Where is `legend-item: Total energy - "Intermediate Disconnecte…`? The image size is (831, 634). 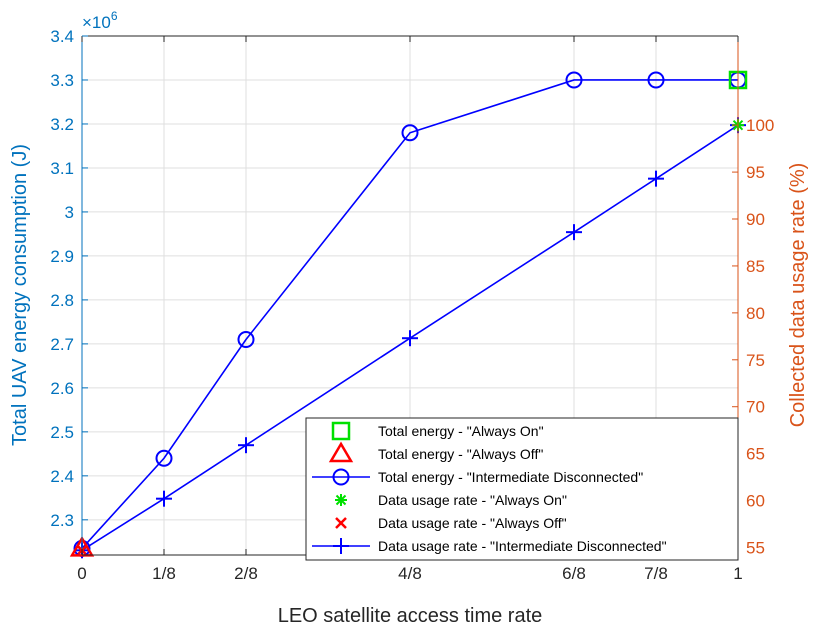
legend-item: Total energy - "Intermediate Disconnecte… is located at coordinates (477, 477).